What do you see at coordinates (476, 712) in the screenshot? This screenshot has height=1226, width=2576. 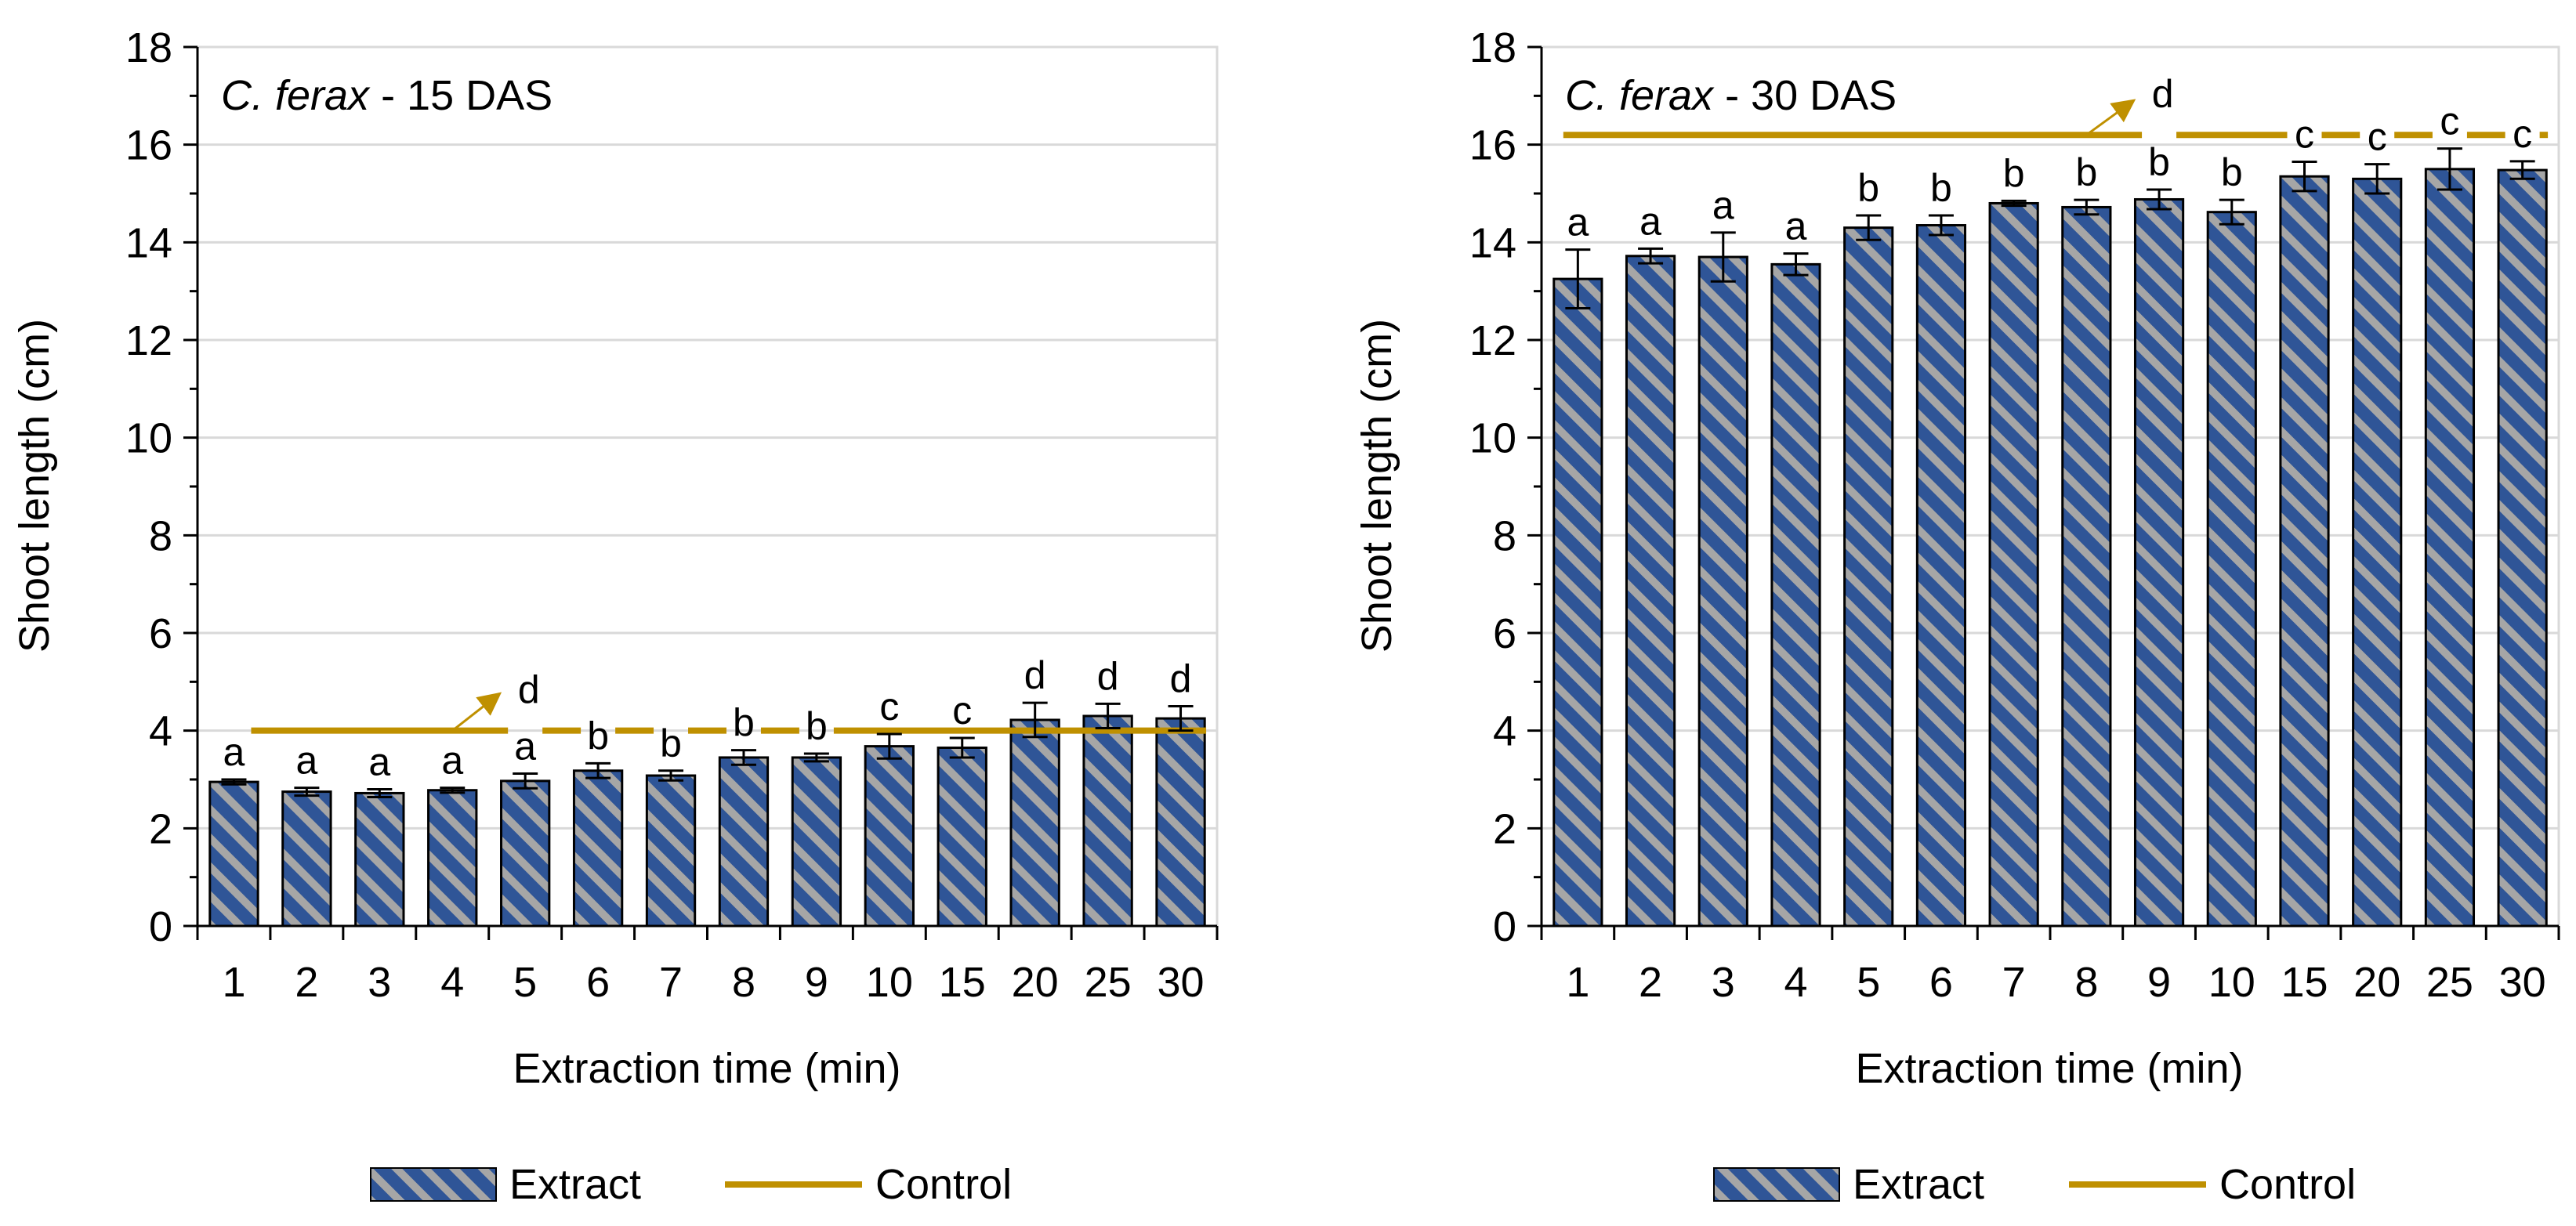 I see `control-arrow` at bounding box center [476, 712].